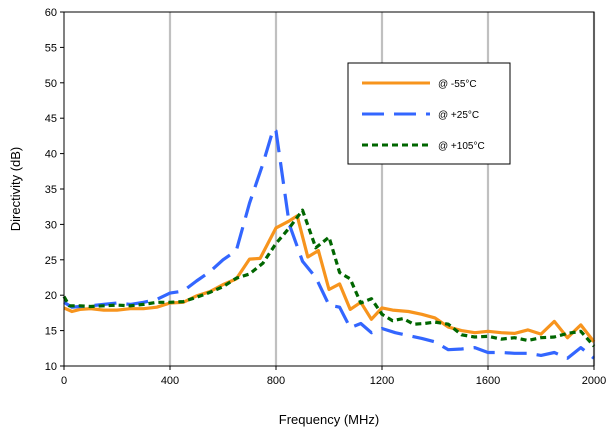 The width and height of the screenshot is (611, 438). What do you see at coordinates (276, 381) in the screenshot?
I see `x-tick-label: 800` at bounding box center [276, 381].